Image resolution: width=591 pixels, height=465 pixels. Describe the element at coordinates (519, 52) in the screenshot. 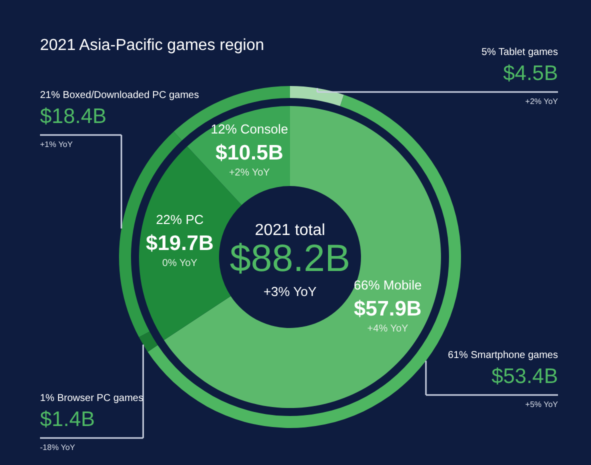

I see `slice-label: 5% Tablet games` at that location.